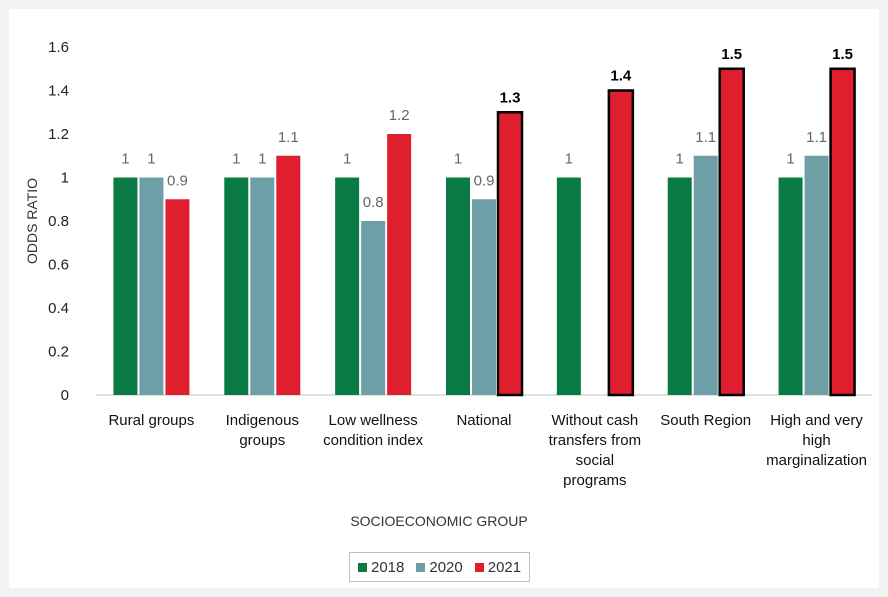 The height and width of the screenshot is (597, 888). What do you see at coordinates (58, 134) in the screenshot?
I see `y-tick-label: 1.2` at bounding box center [58, 134].